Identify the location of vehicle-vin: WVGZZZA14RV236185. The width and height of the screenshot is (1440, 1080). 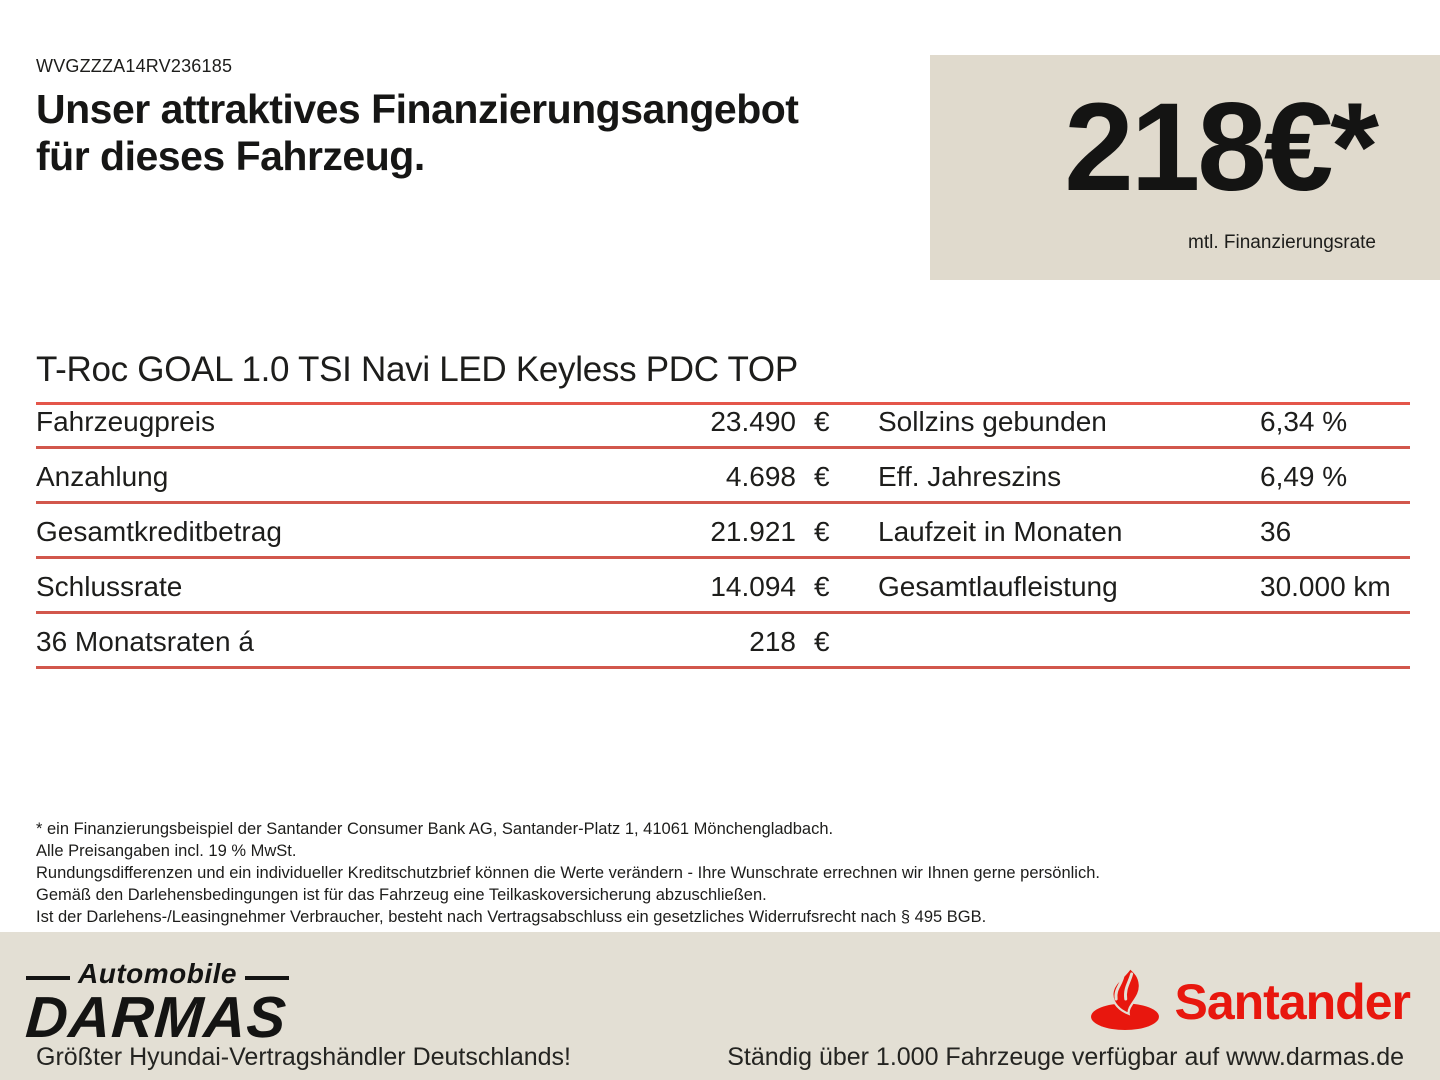
(134, 66).